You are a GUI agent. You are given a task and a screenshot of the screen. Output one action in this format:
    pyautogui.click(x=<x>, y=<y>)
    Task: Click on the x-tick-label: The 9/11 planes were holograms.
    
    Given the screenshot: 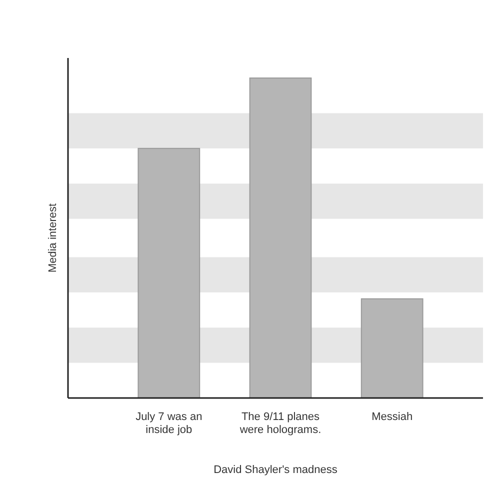 What is the action you would take?
    pyautogui.click(x=280, y=423)
    